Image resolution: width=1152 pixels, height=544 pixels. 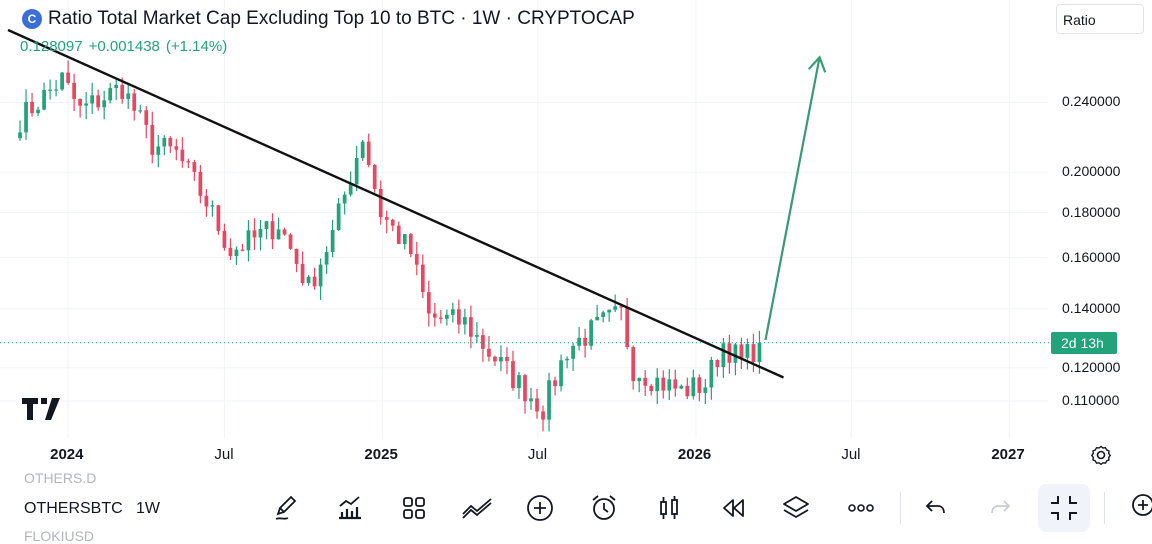 What do you see at coordinates (1064, 508) in the screenshot?
I see `fullscreen-exit-button` at bounding box center [1064, 508].